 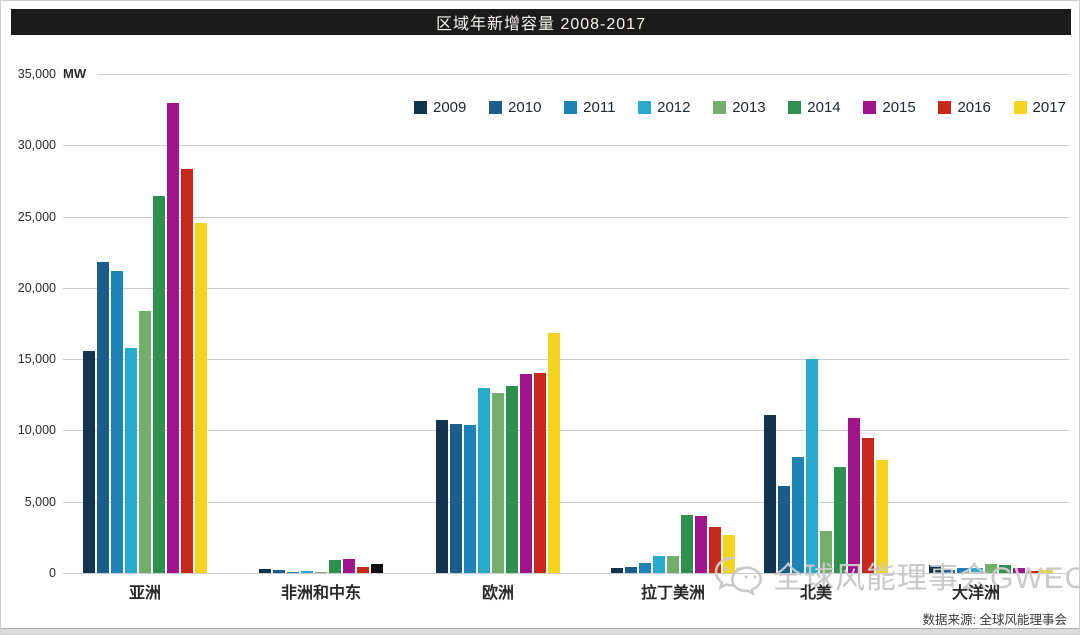 I want to click on bar-2012-亚洲, so click(x=131, y=460).